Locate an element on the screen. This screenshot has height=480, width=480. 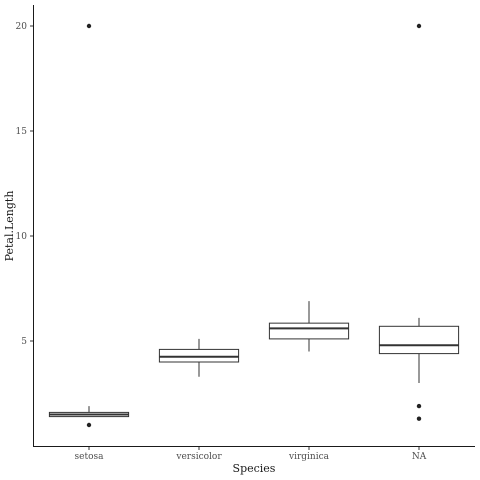
box-versicolor is located at coordinates (199, 357).